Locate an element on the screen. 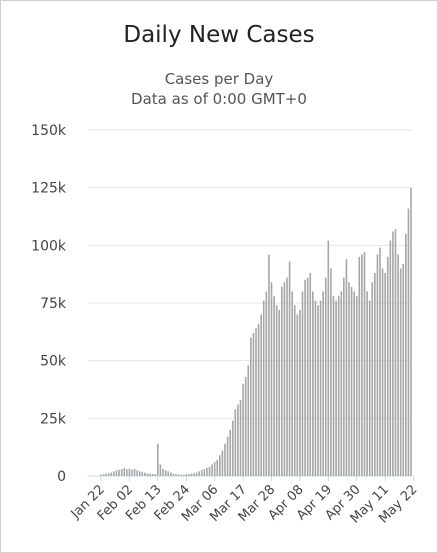 The image size is (438, 553). y-tick-label: 50k is located at coordinates (53, 362).